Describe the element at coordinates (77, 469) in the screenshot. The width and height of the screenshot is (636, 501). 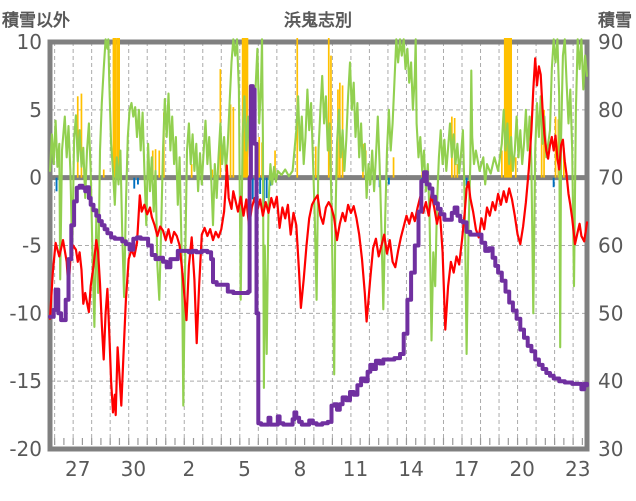
I see `svg-text: 27` at that location.